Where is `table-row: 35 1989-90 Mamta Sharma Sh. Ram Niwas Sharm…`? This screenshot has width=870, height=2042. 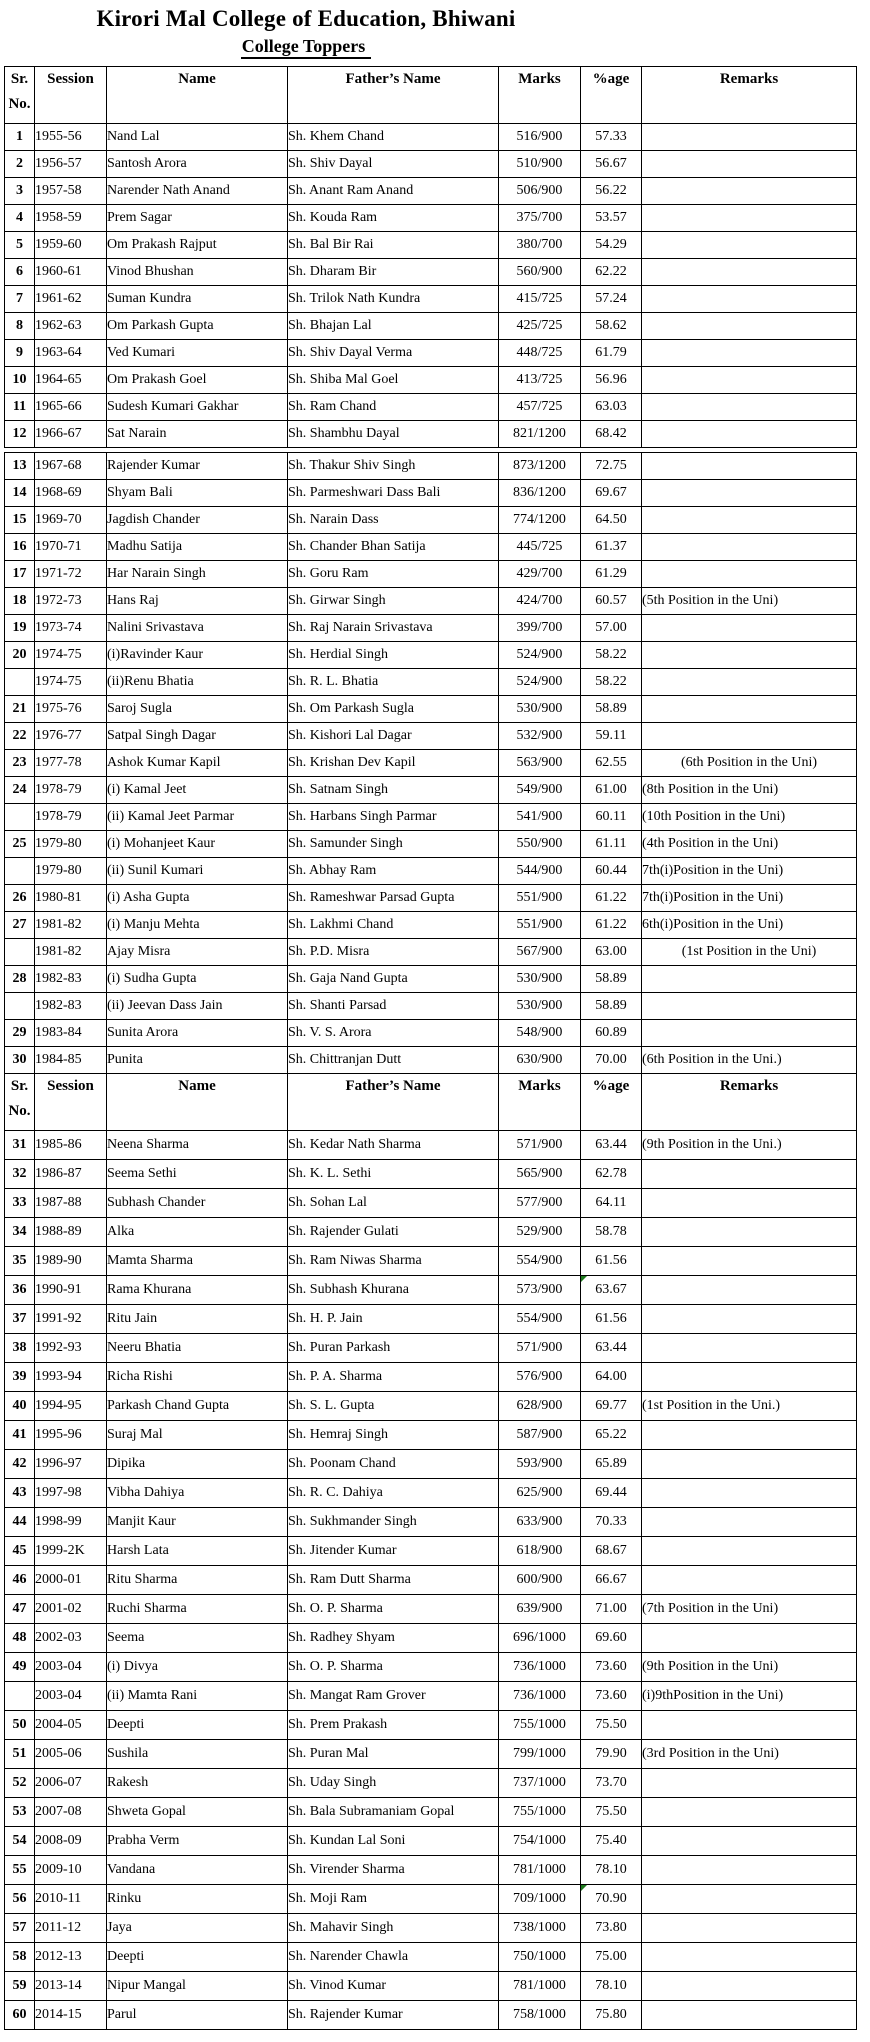 table-row: 35 1989-90 Mamta Sharma Sh. Ram Niwas Sharm… is located at coordinates (430, 1261).